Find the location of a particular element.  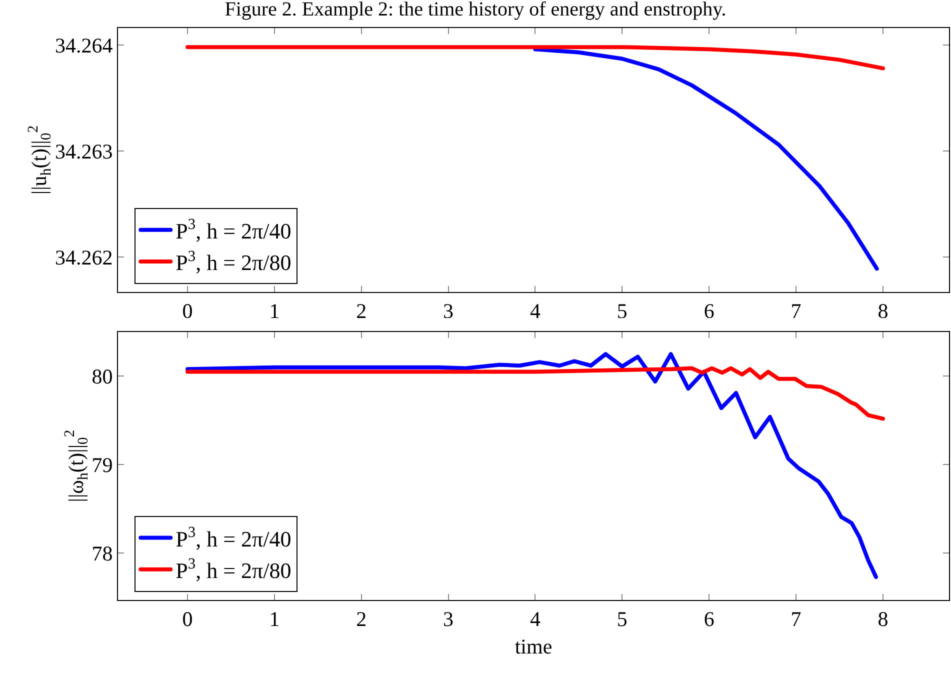

y-tick-label: 34.263 is located at coordinates (84, 151).